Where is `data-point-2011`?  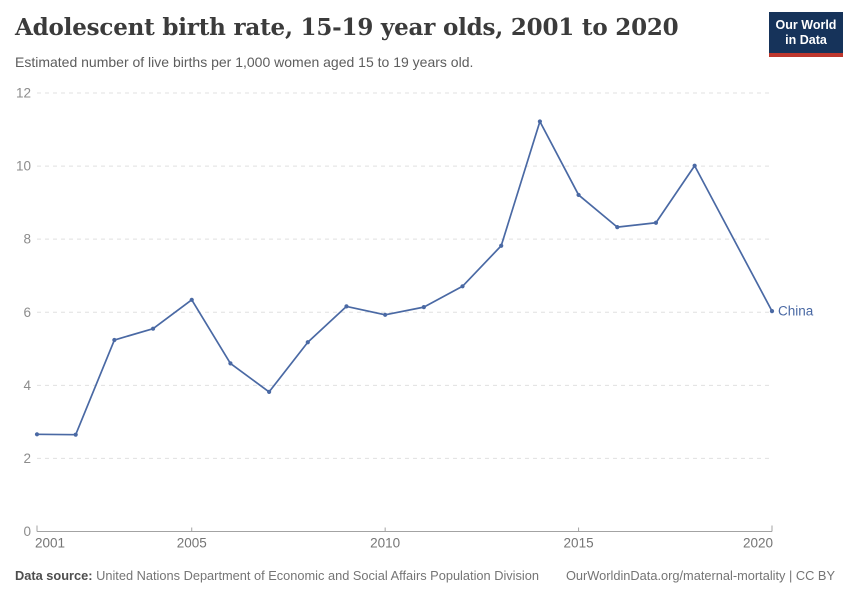
data-point-2011 is located at coordinates (423, 307).